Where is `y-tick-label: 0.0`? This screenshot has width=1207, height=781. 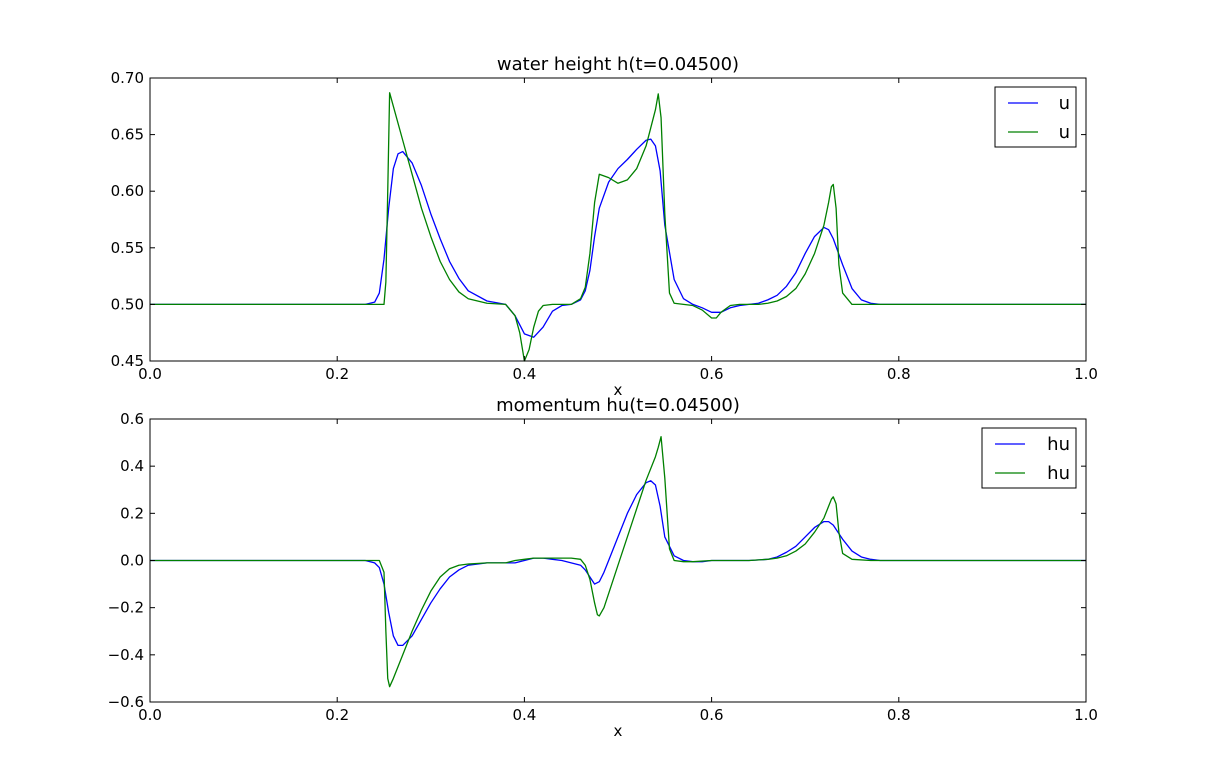 y-tick-label: 0.0 is located at coordinates (132, 561).